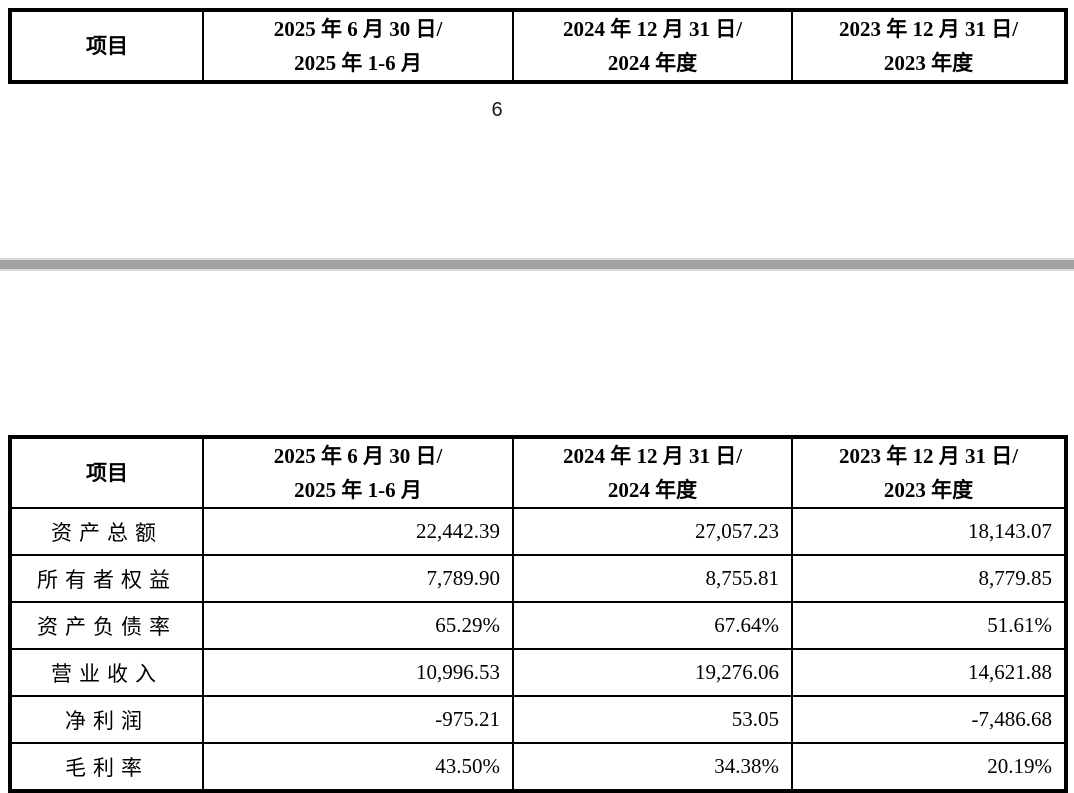 This screenshot has width=1074, height=793. Describe the element at coordinates (106, 625) in the screenshot. I see `row-label: 资产负债率` at that location.